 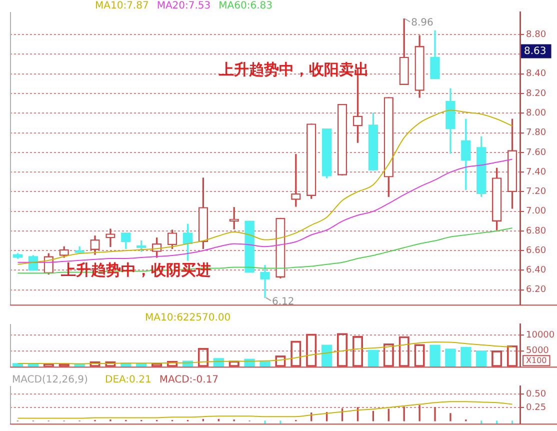 I want to click on text: MA10:7.87, so click(x=122, y=6).